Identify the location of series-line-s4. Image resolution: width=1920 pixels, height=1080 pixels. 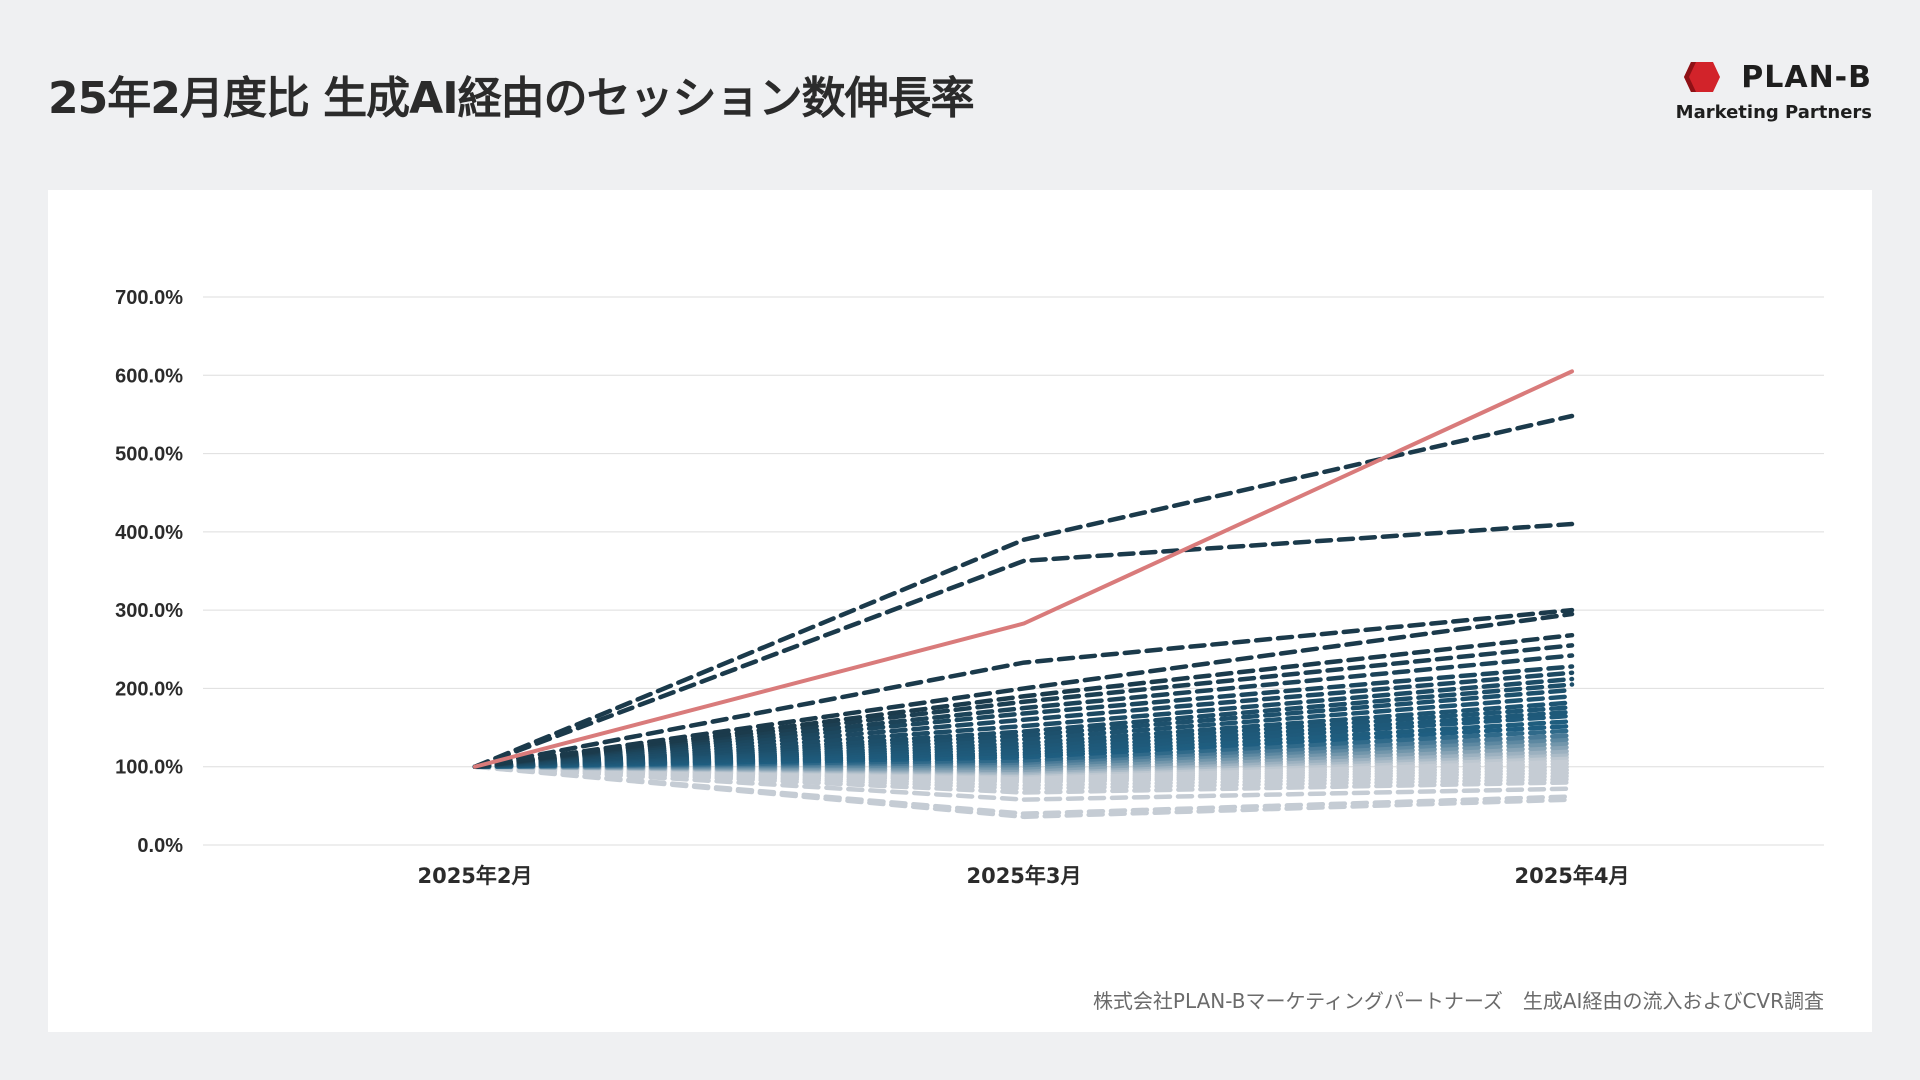
(1023, 690).